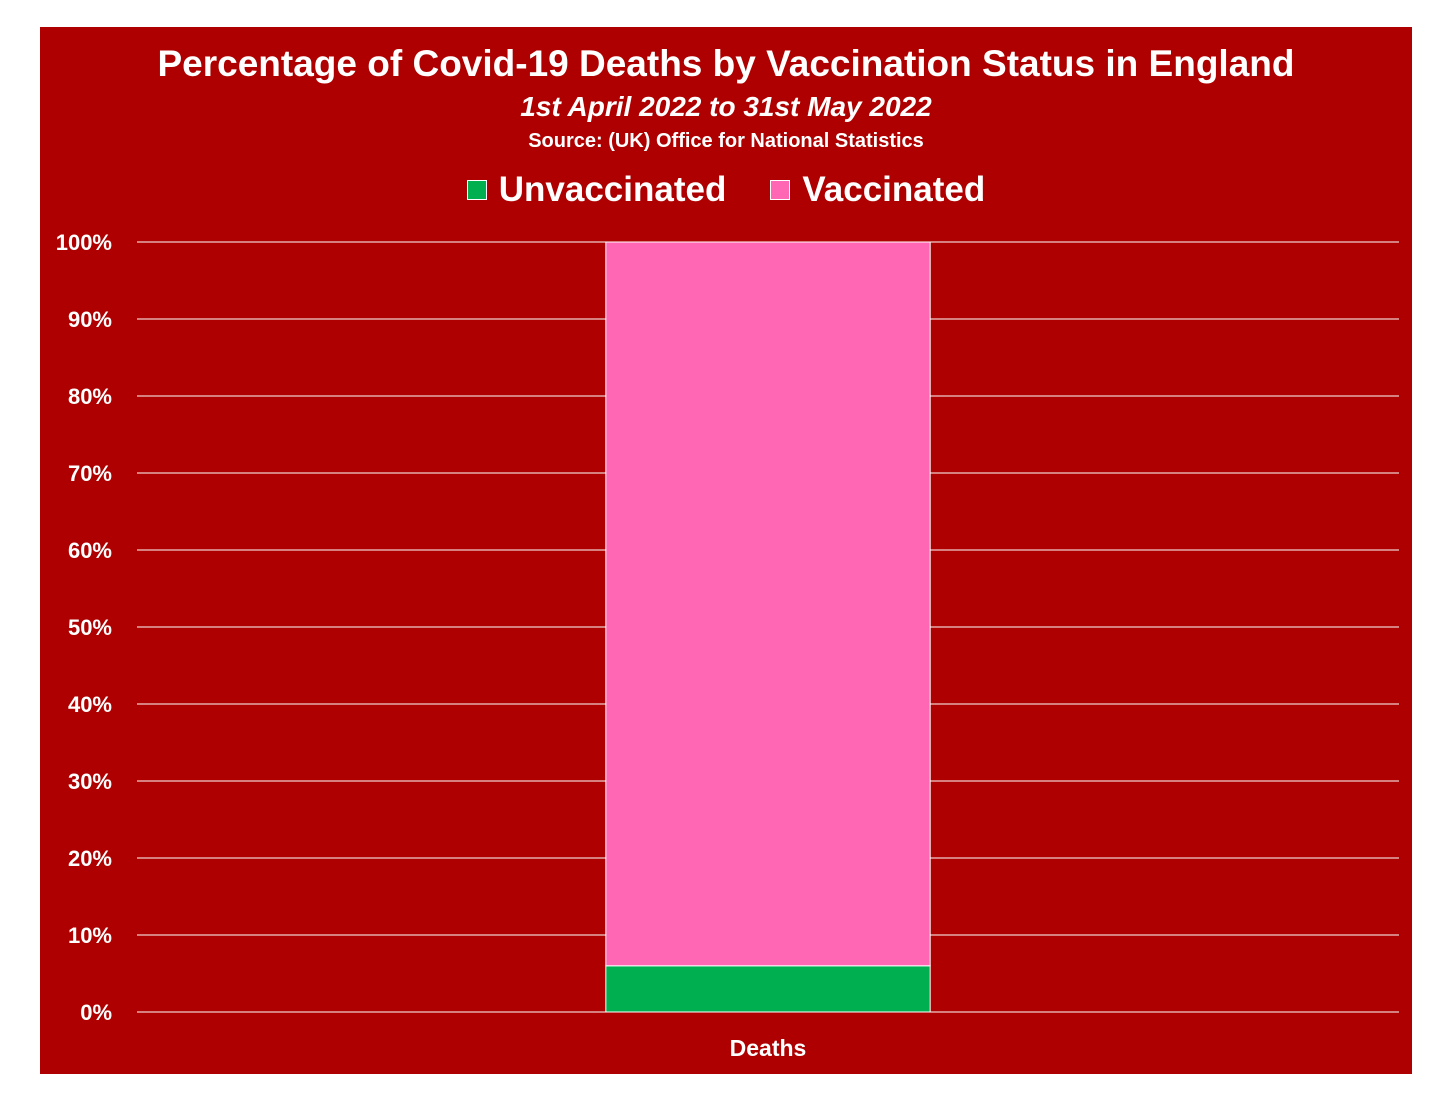  I want to click on y-tick-label: 60%, so click(90, 550).